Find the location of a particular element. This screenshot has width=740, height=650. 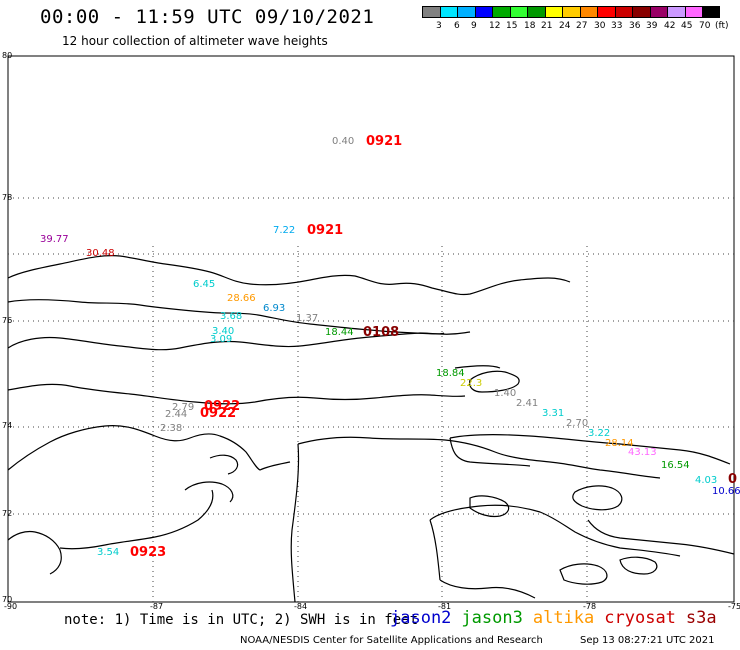

swh-observation: 3.68 is located at coordinates (231, 316).